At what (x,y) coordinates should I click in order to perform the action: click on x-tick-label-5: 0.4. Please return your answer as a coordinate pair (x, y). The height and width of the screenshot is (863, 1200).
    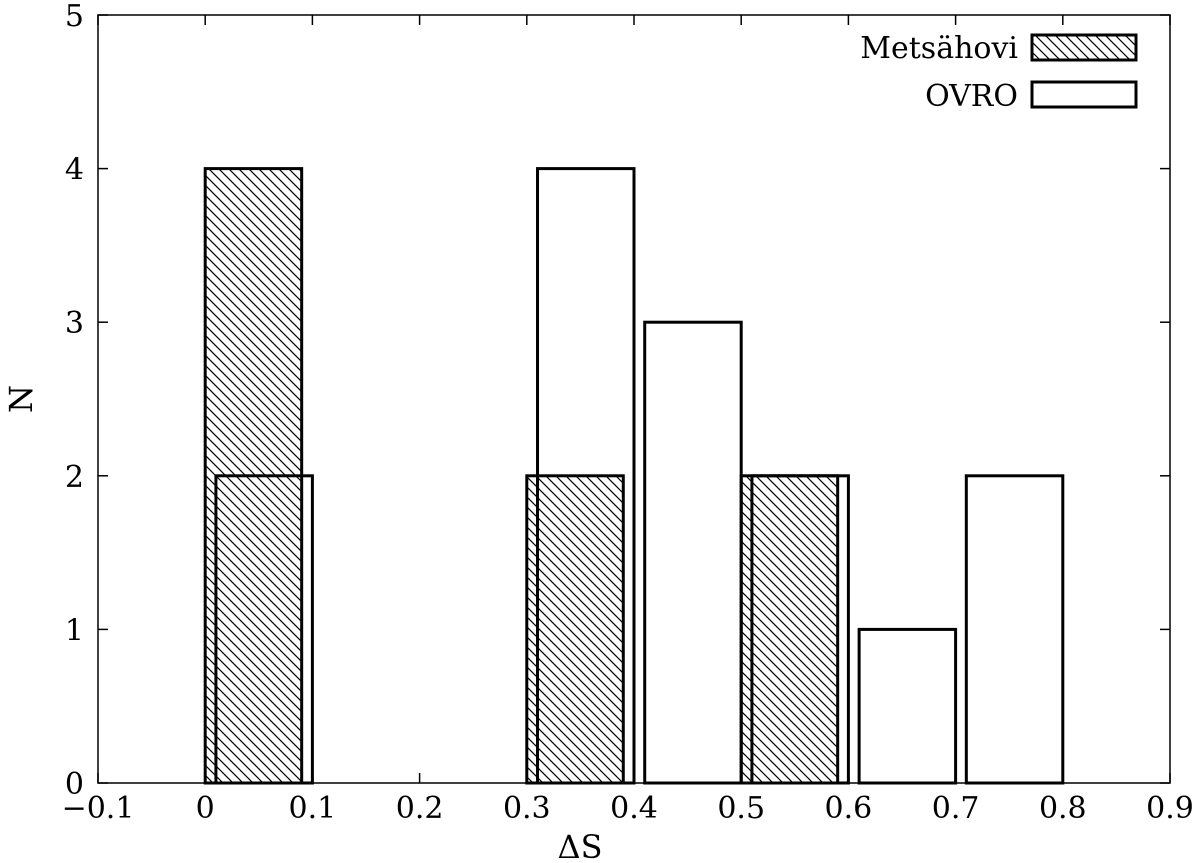
    Looking at the image, I should click on (634, 808).